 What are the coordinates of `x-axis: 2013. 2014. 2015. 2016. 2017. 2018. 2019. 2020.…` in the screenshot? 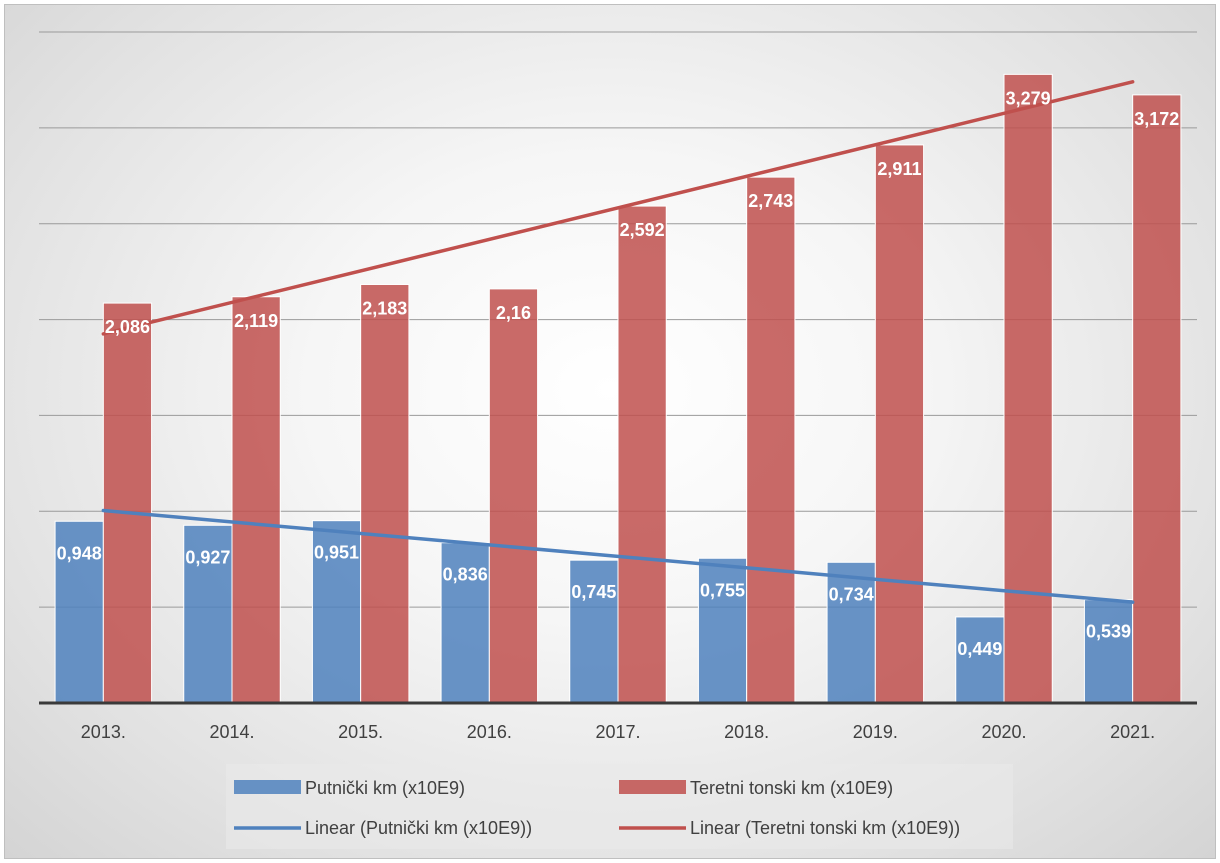 It's located at (618, 721).